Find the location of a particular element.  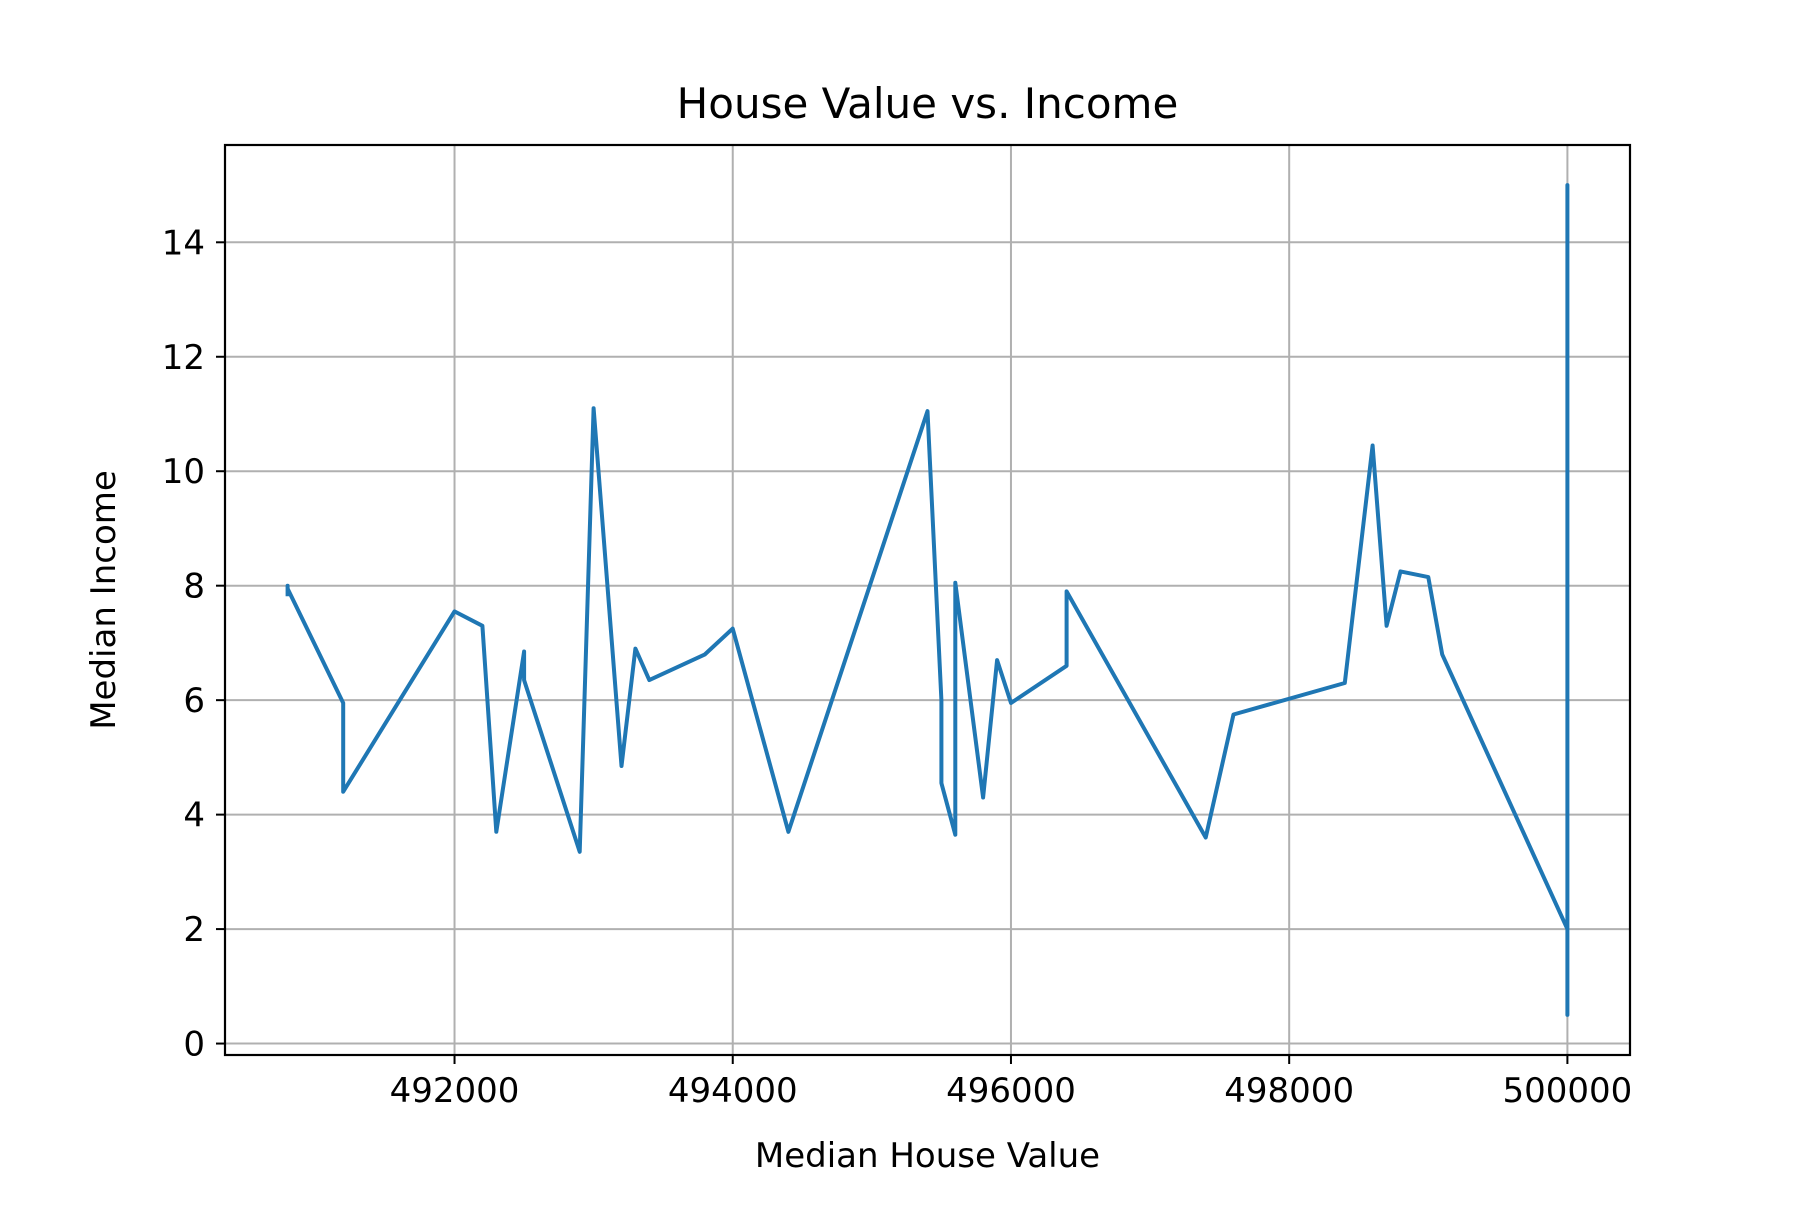

y-tick-label: 8 is located at coordinates (194, 587).